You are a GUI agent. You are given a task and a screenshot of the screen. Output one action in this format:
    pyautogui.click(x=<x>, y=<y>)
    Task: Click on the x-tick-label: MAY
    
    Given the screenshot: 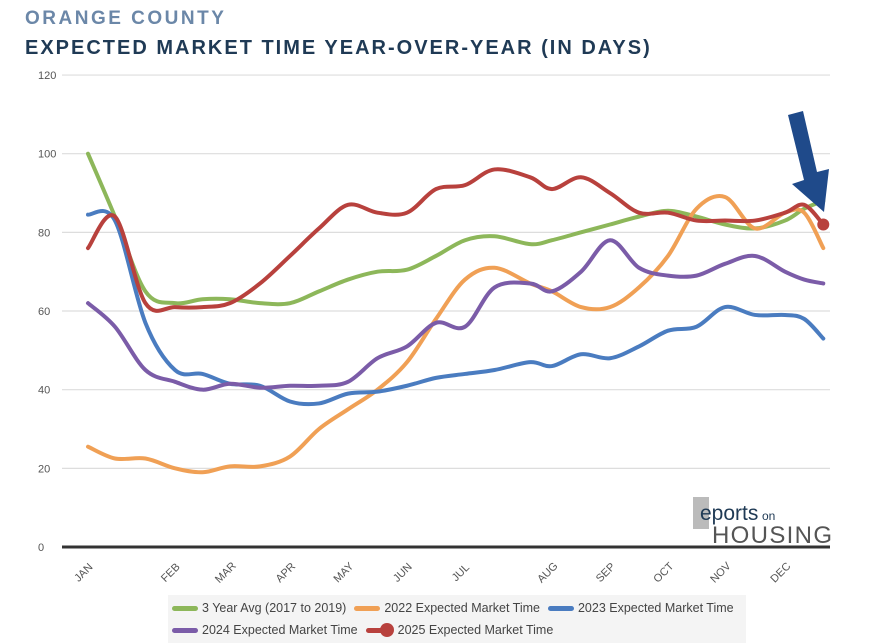 What is the action you would take?
    pyautogui.click(x=343, y=572)
    